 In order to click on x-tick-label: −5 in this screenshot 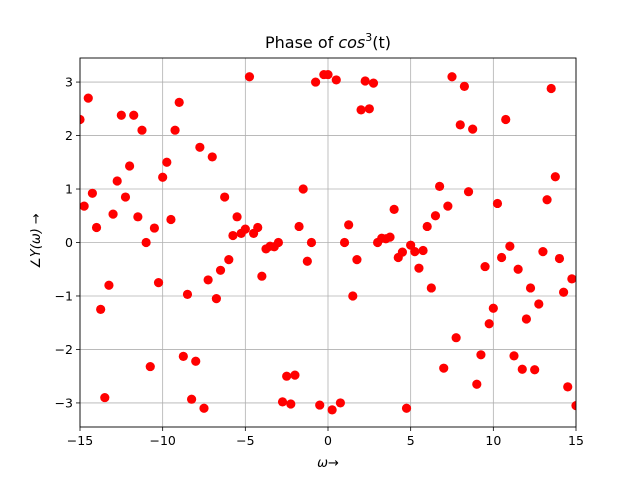, I will do `click(245, 440)`.